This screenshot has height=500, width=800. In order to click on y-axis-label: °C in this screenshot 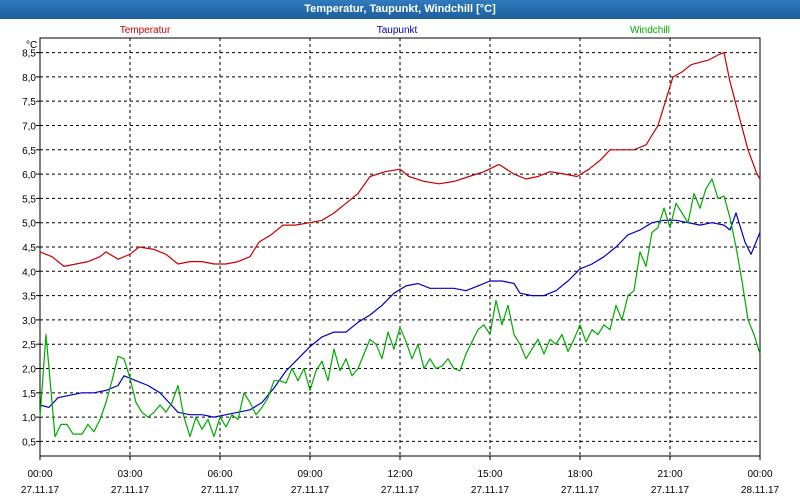, I will do `click(31, 45)`.